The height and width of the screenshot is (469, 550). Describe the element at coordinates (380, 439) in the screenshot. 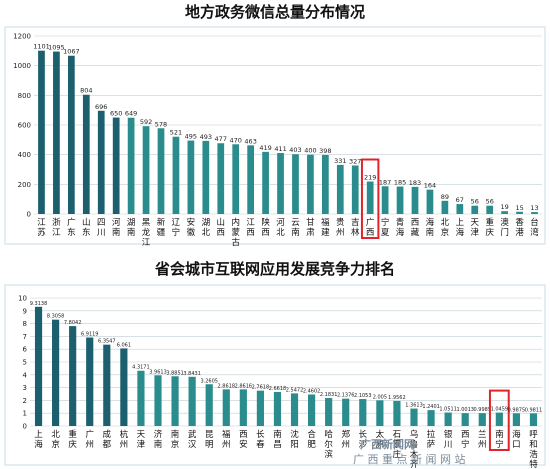

I see `category-label: 太原` at that location.